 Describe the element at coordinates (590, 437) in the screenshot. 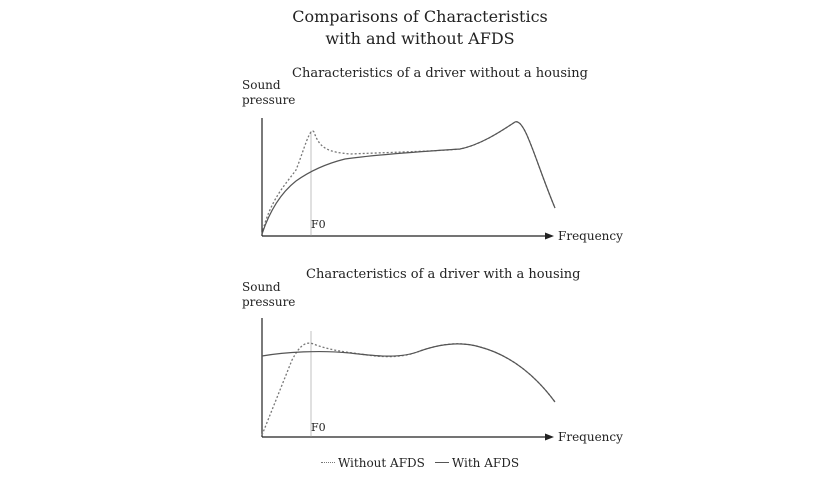

I see `panel2-xlabel: Frequency` at that location.